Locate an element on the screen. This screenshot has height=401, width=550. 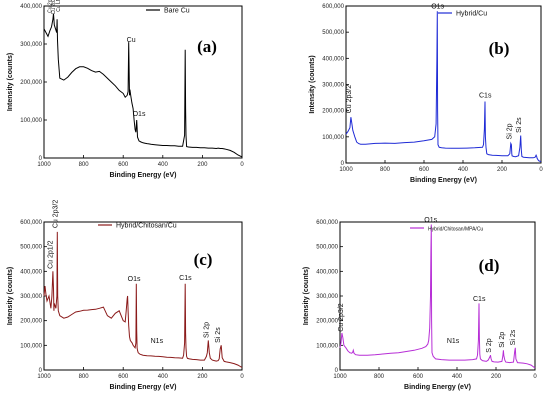
panel-label: (b) is located at coordinates (499, 48).